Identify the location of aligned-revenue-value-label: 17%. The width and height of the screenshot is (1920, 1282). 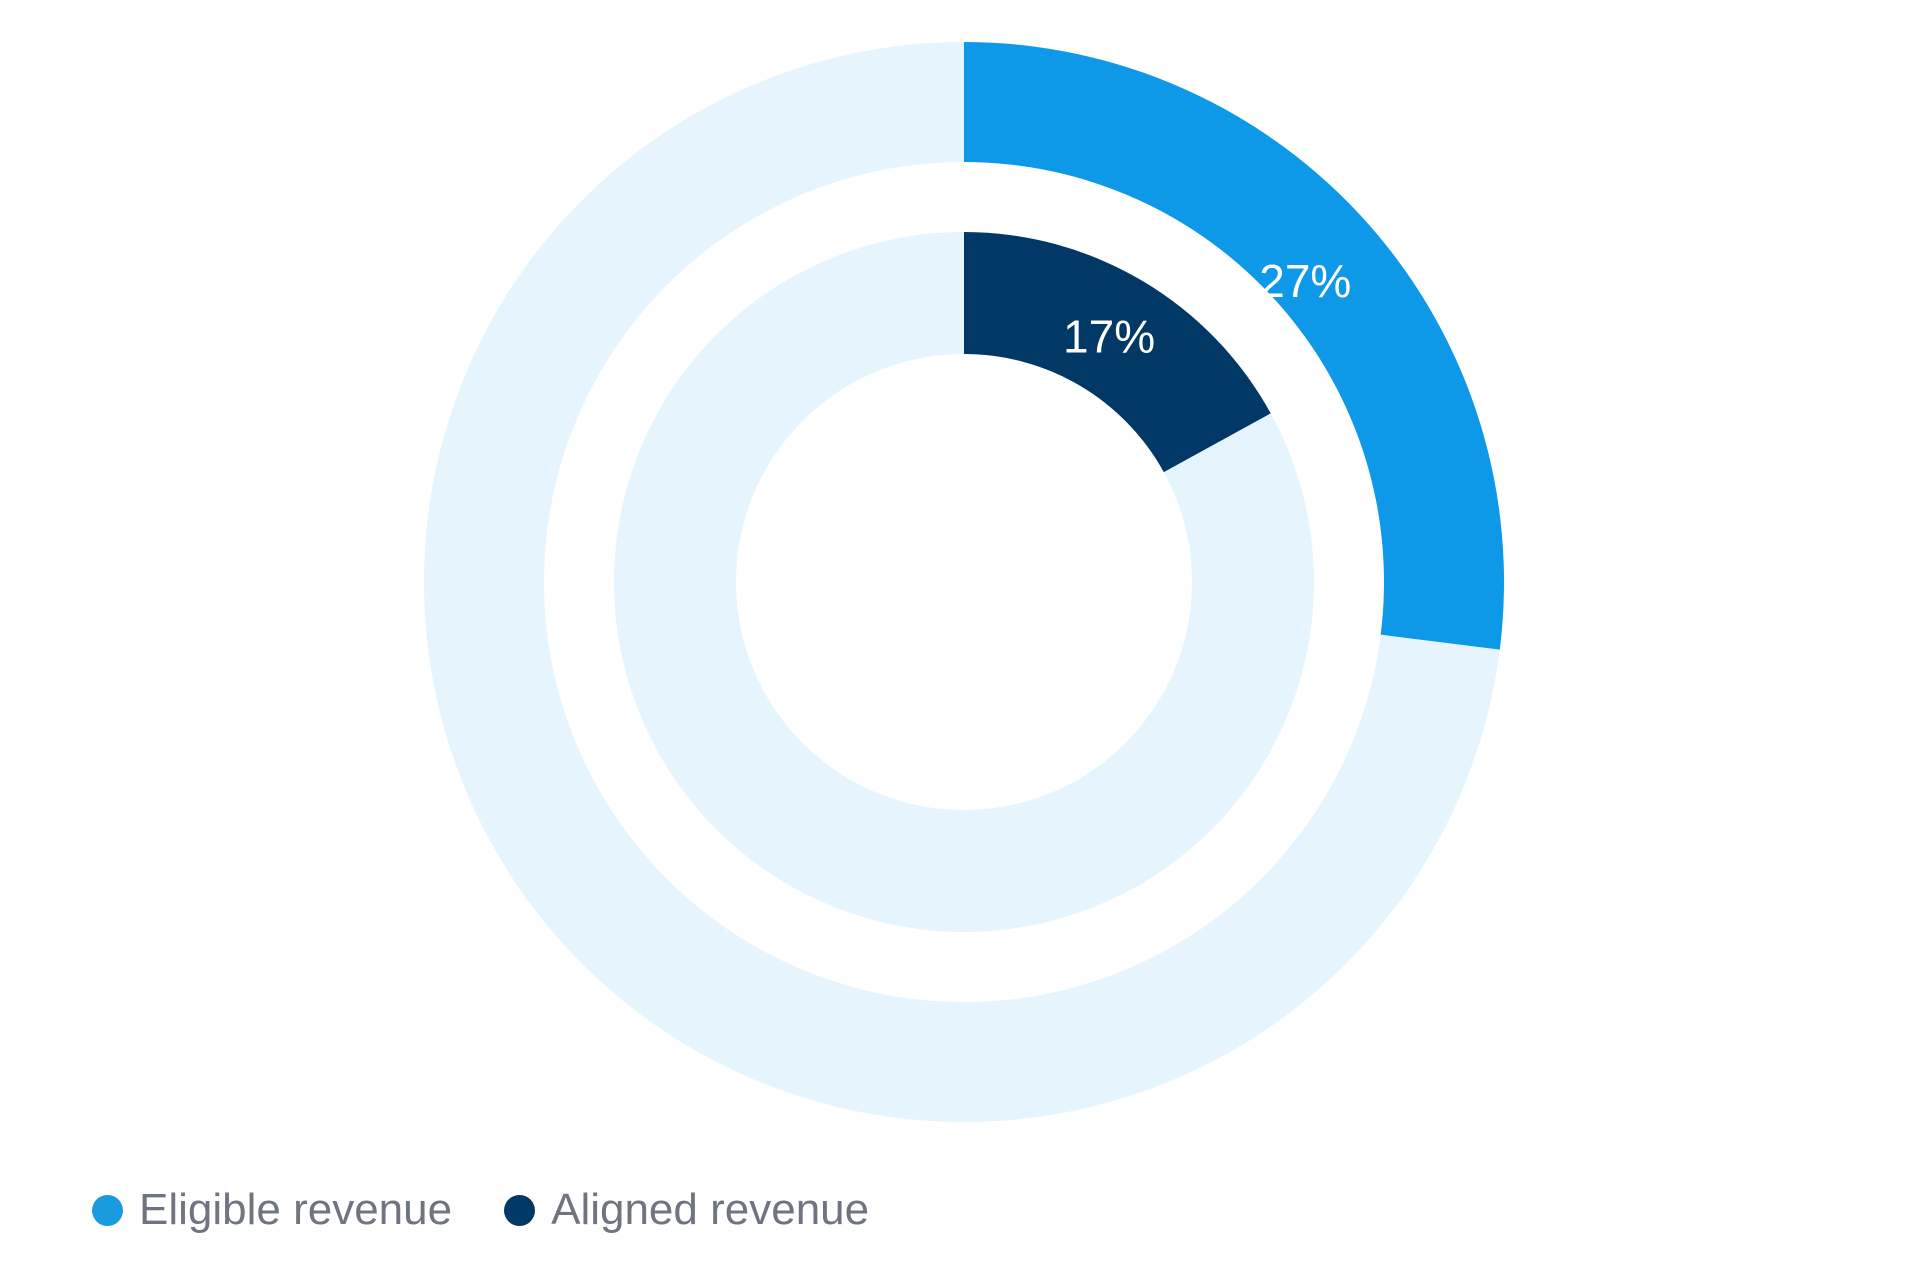
(1109, 337).